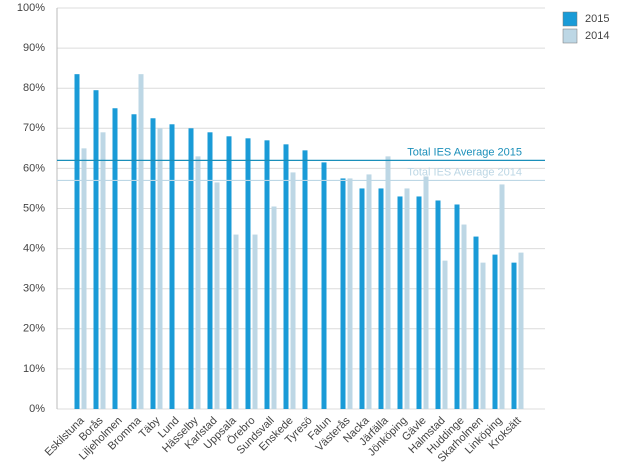 The image size is (632, 474). I want to click on y-tick-label: 10%, so click(34, 369).